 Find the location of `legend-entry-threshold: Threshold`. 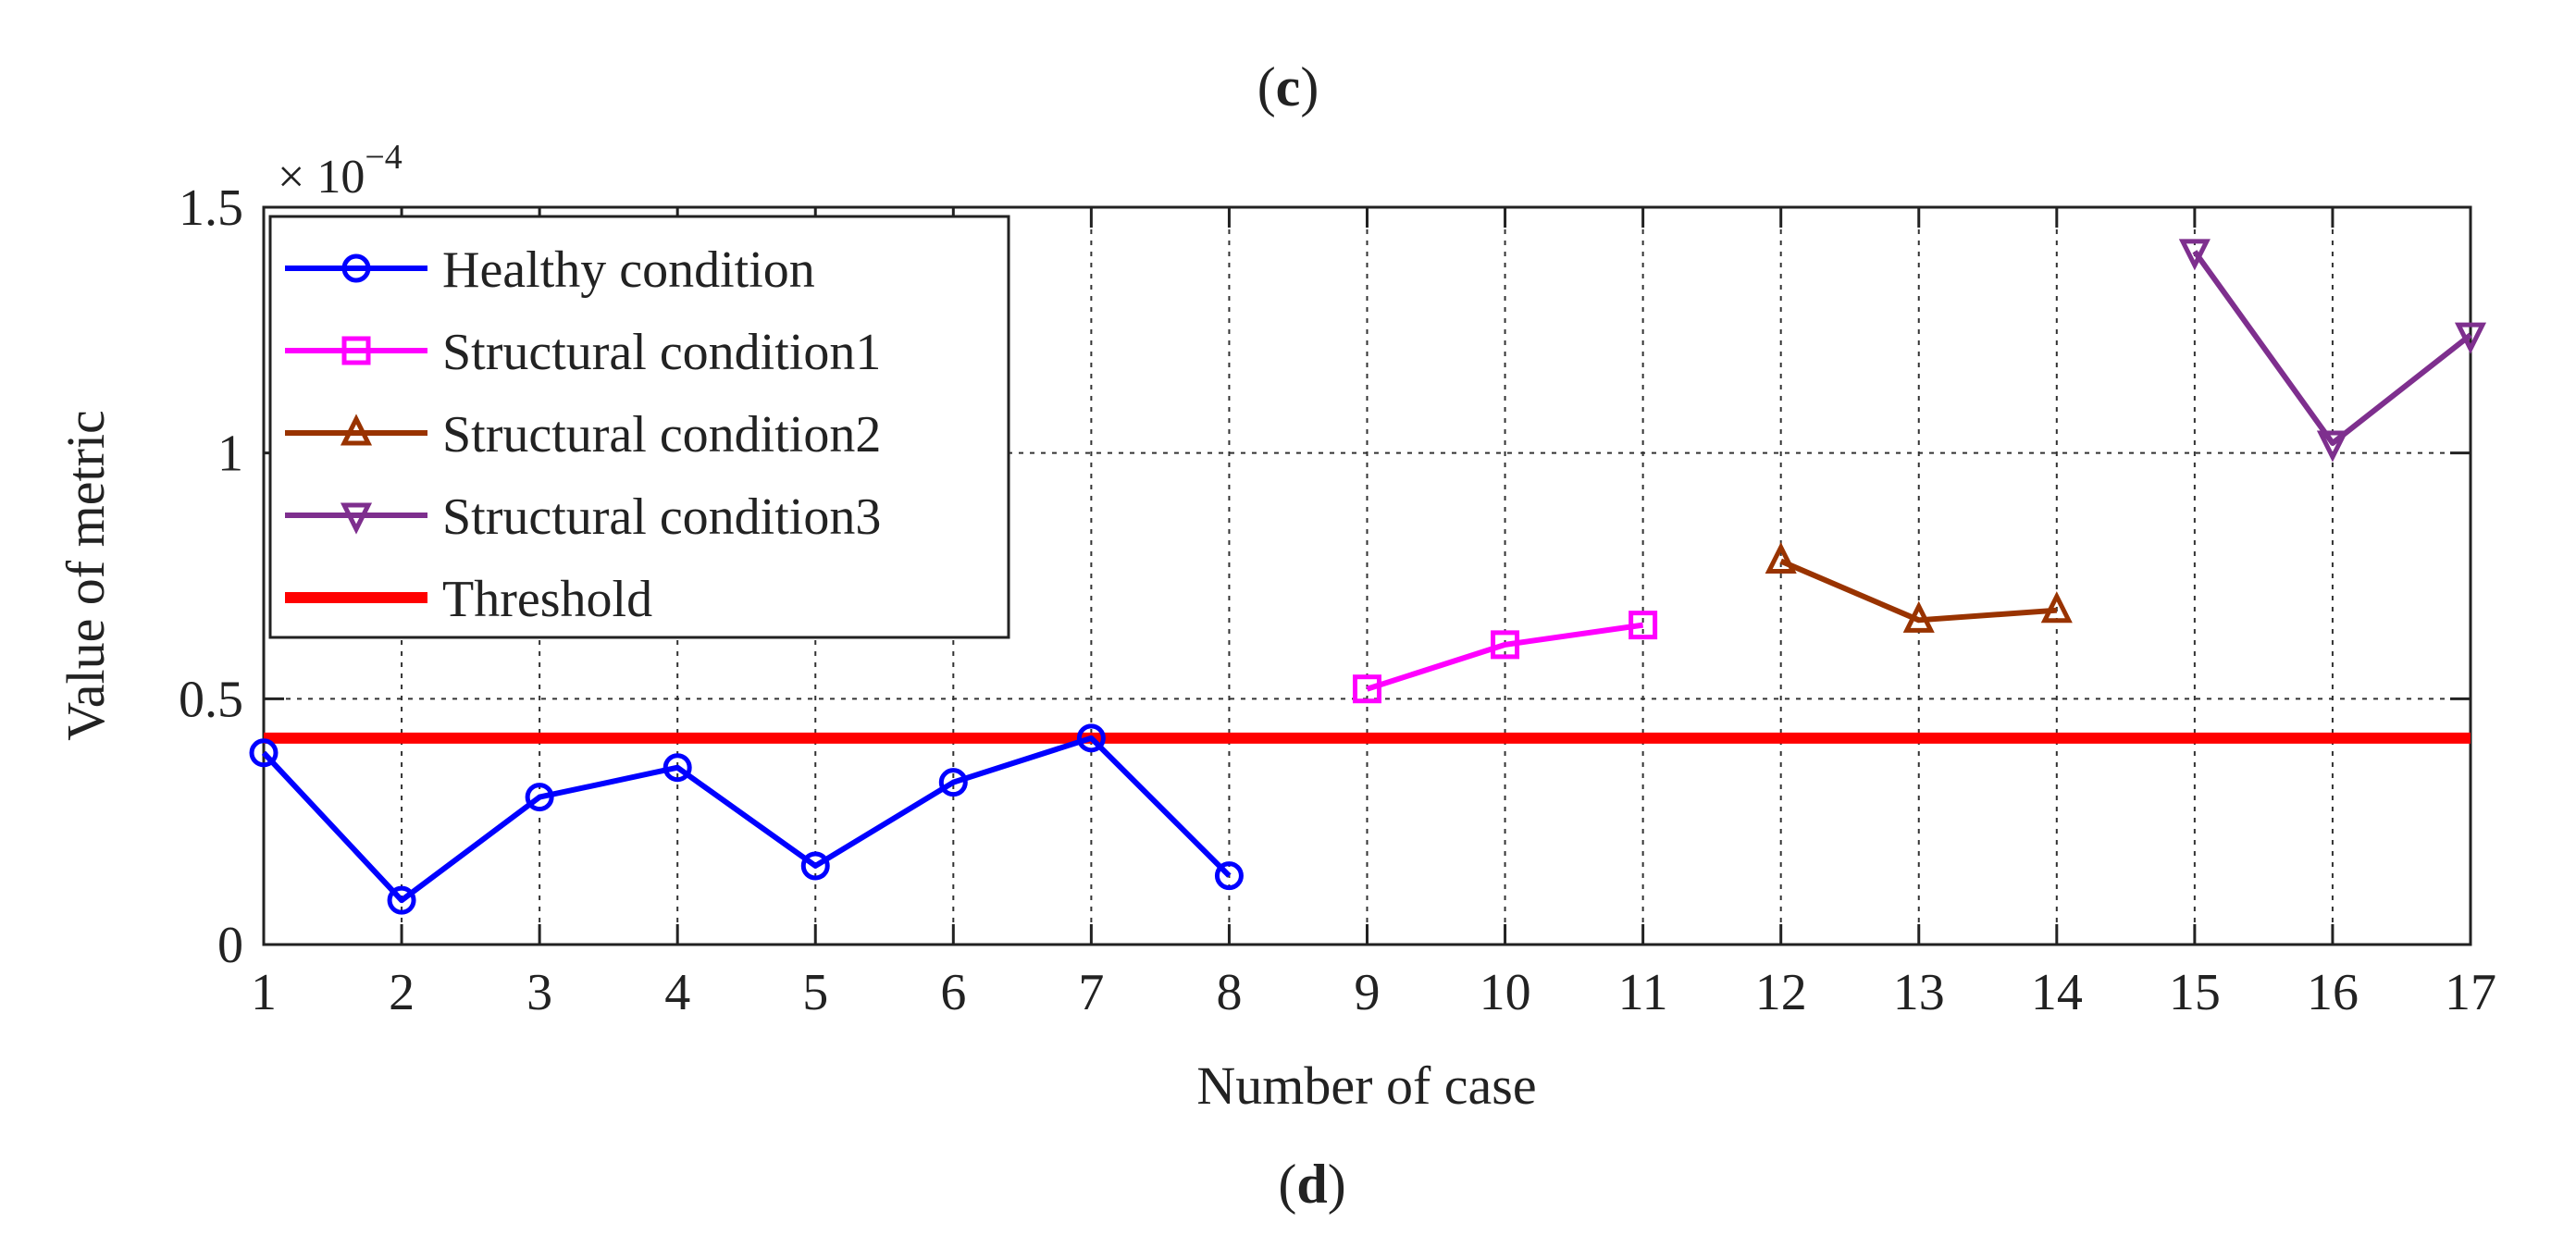

legend-entry-threshold: Threshold is located at coordinates (469, 599).